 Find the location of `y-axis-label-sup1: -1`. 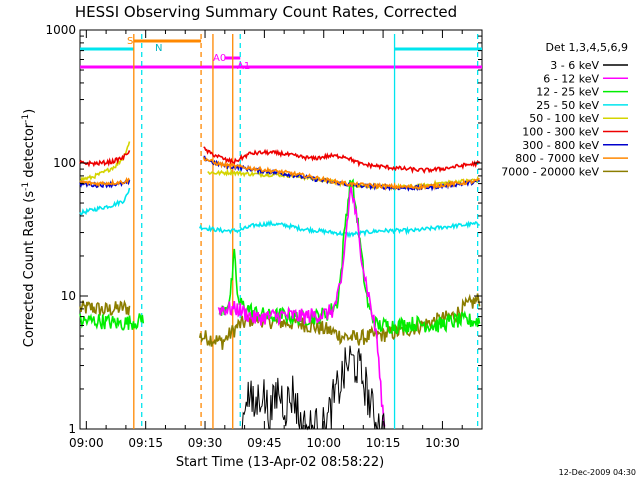

y-axis-label-sup1: -1 is located at coordinates (26, 186).